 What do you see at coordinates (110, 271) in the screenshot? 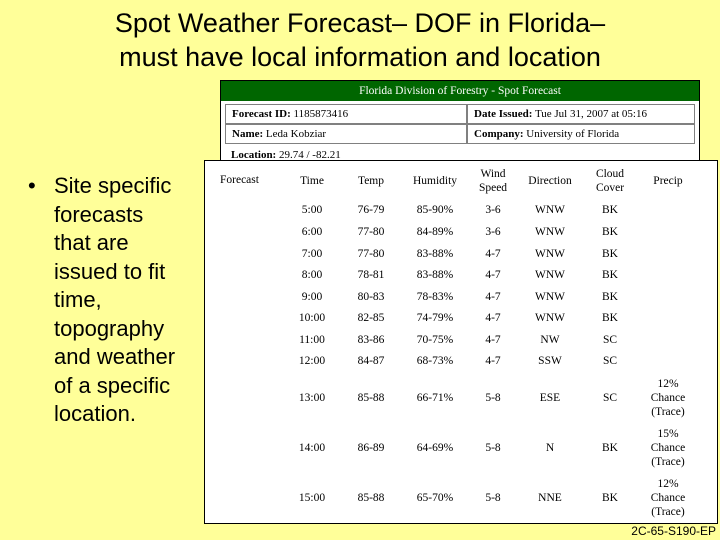
I see `bullet-line: issued to fit` at bounding box center [110, 271].